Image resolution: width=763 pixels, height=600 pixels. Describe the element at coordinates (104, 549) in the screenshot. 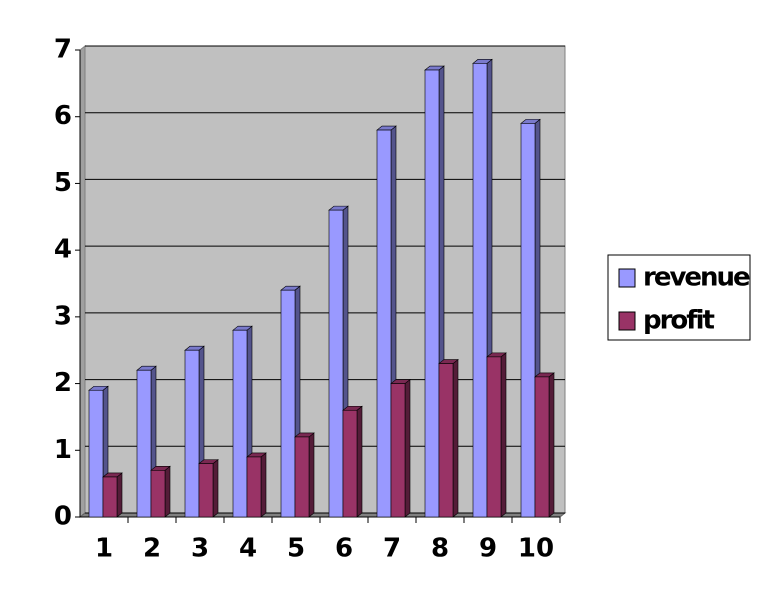

I see `x-tick-label: 1` at that location.